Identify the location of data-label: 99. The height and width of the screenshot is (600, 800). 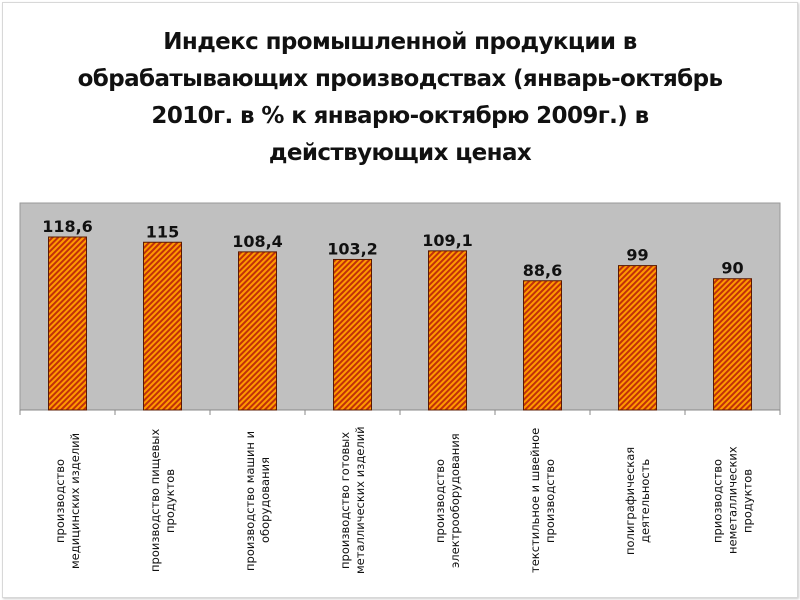
(637, 255).